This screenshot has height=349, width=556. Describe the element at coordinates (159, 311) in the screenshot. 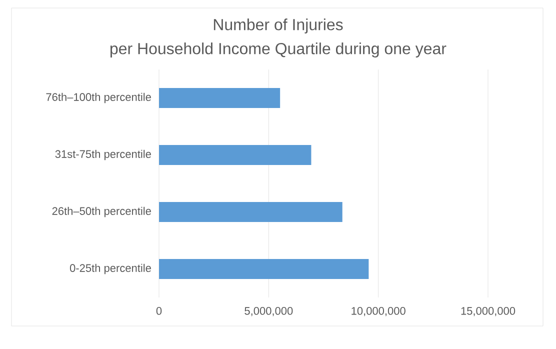

I see `x-tick-label: 0` at that location.